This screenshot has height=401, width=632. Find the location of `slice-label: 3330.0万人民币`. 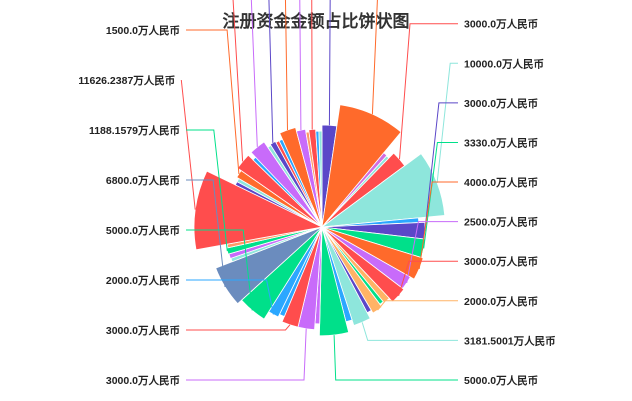

slice-label: 3330.0万人民币 is located at coordinates (501, 143).